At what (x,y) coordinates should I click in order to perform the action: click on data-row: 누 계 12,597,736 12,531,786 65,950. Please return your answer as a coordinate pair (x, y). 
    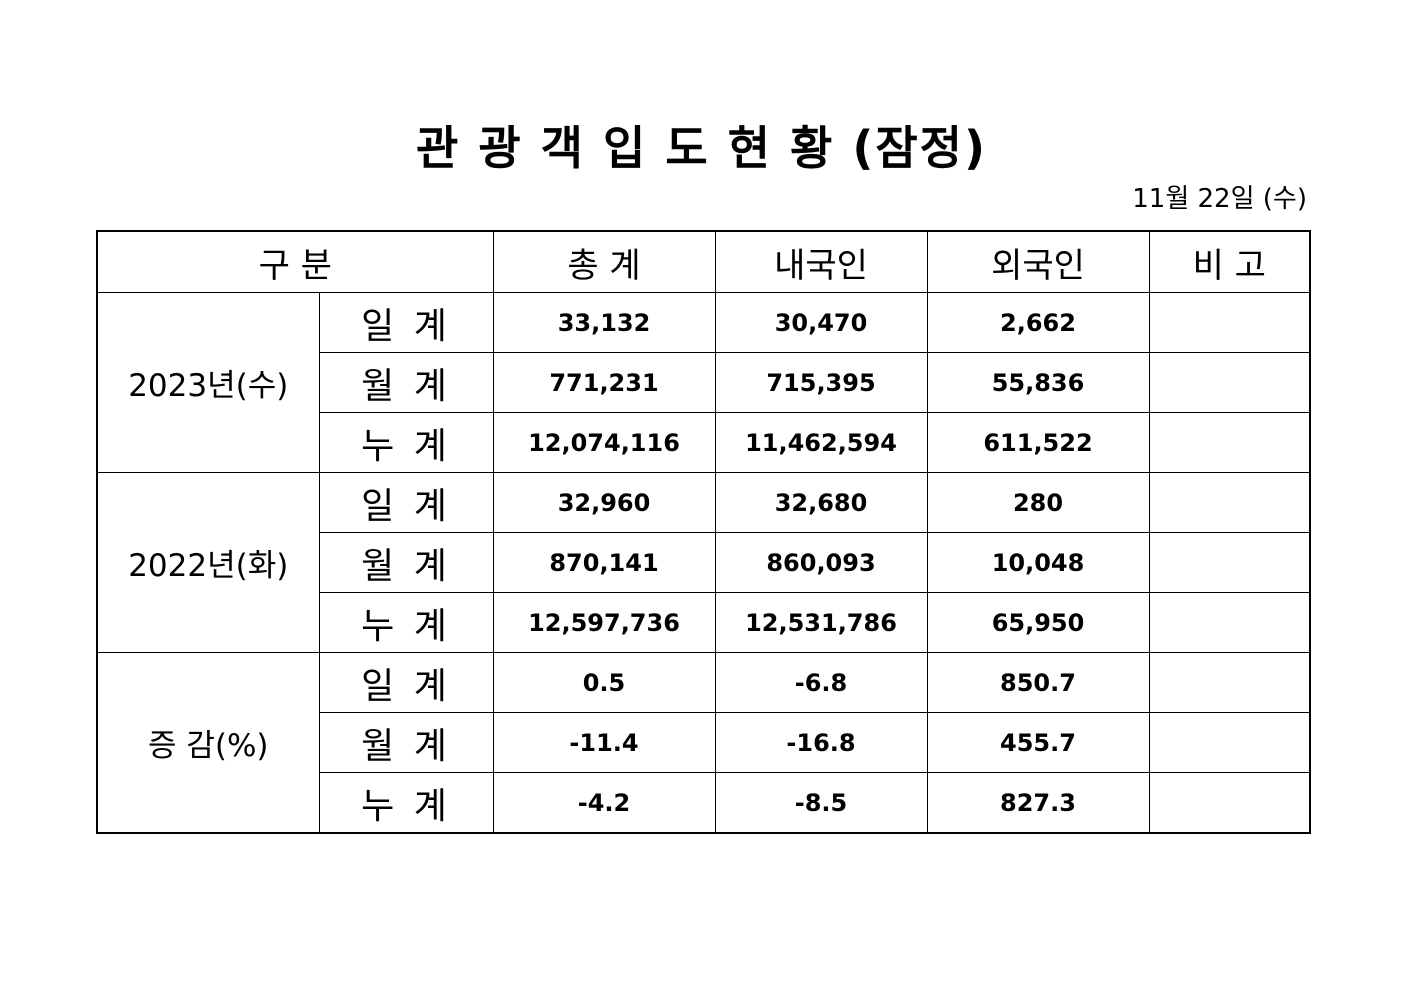
    Looking at the image, I should click on (704, 622).